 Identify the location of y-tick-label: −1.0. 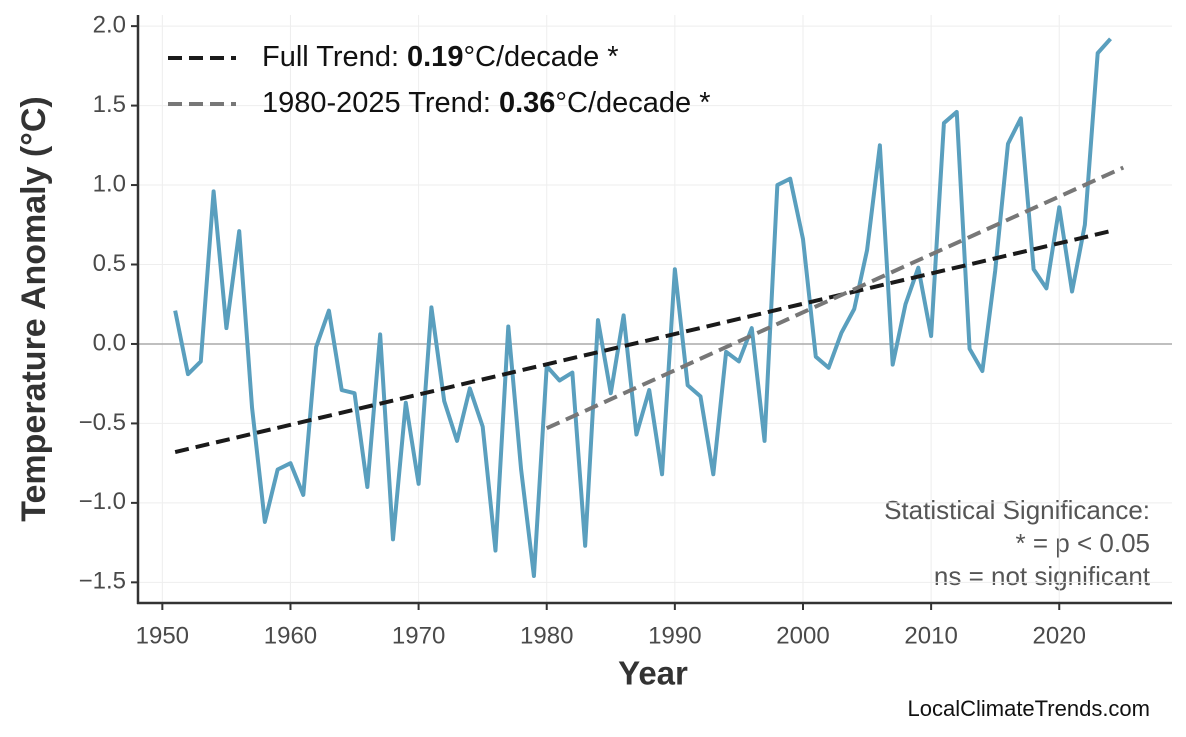
(102, 501).